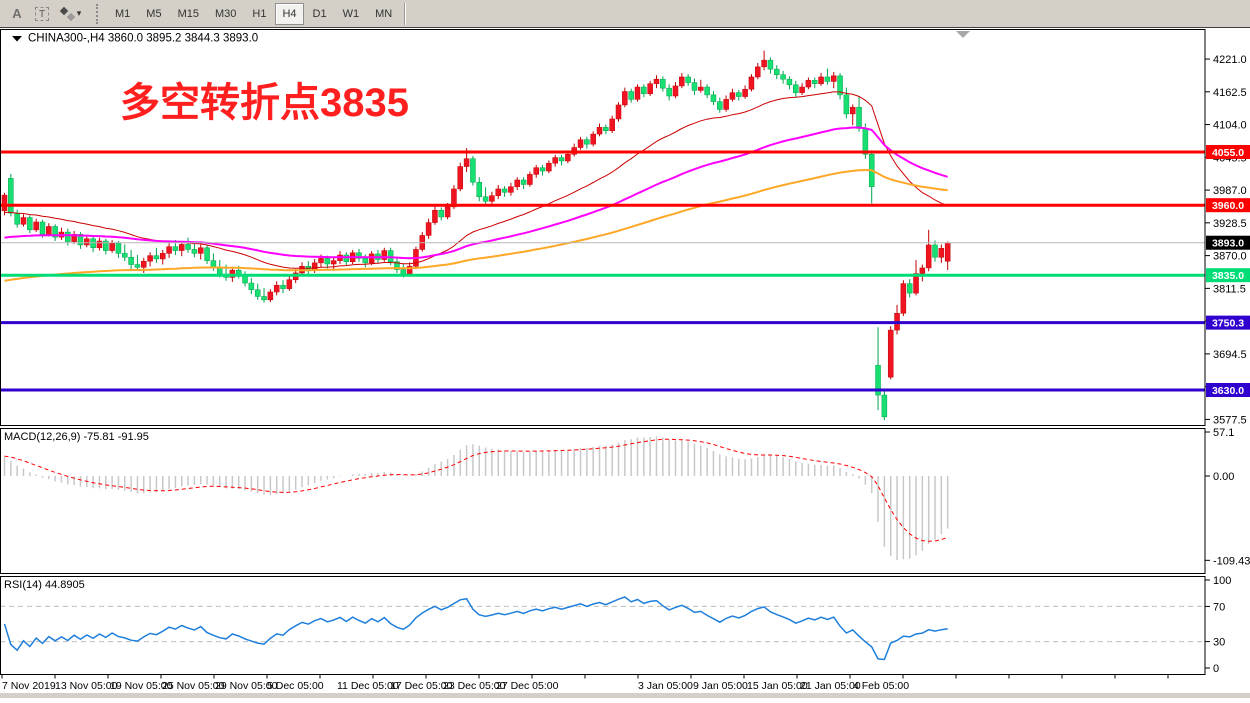 Image resolution: width=1250 pixels, height=703 pixels. I want to click on price-badge-4055.0, so click(1228, 152).